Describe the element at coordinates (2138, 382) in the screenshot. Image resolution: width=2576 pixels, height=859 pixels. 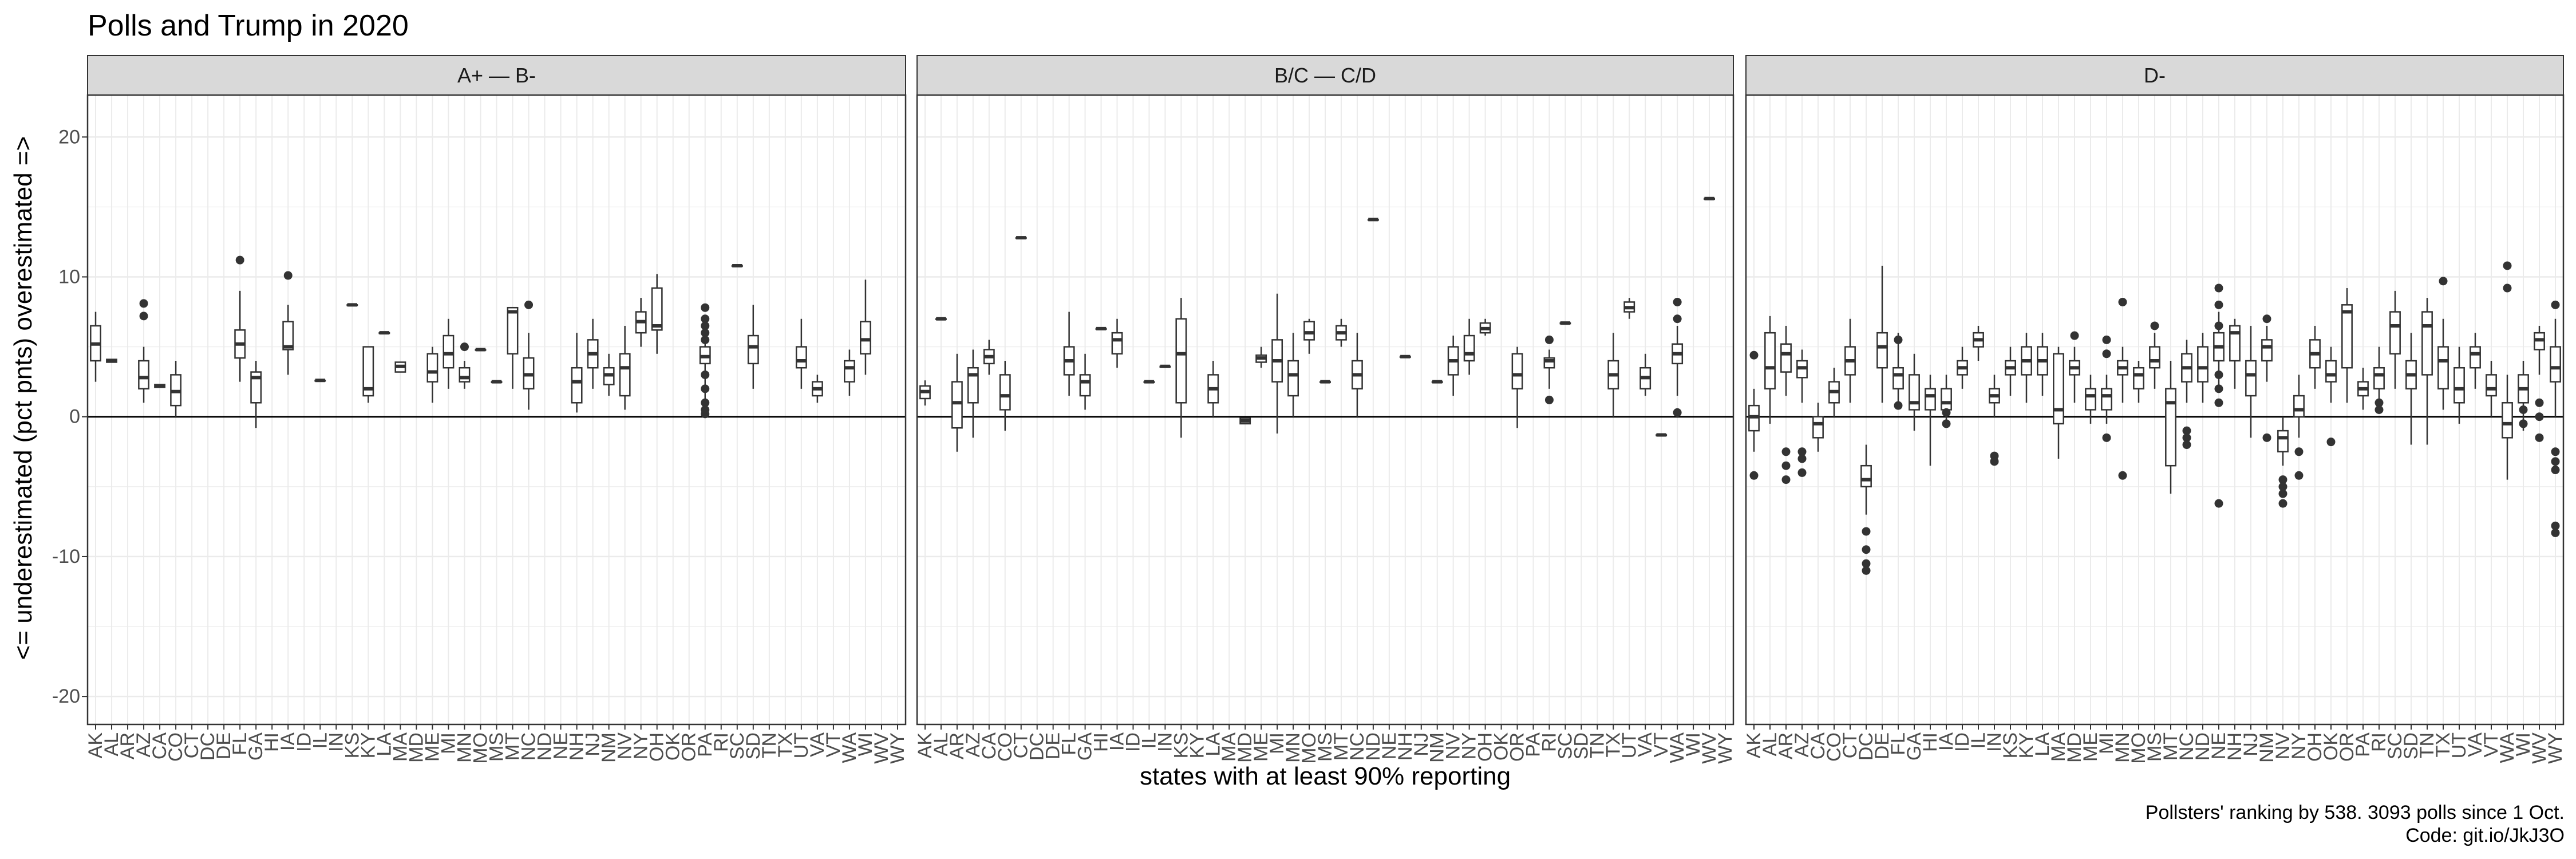
I see `boxplot-MO` at that location.